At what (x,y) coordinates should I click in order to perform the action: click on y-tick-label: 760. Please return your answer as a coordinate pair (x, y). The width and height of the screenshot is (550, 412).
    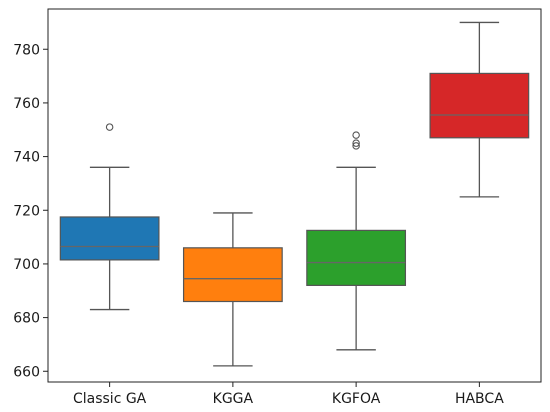
    Looking at the image, I should click on (26, 104).